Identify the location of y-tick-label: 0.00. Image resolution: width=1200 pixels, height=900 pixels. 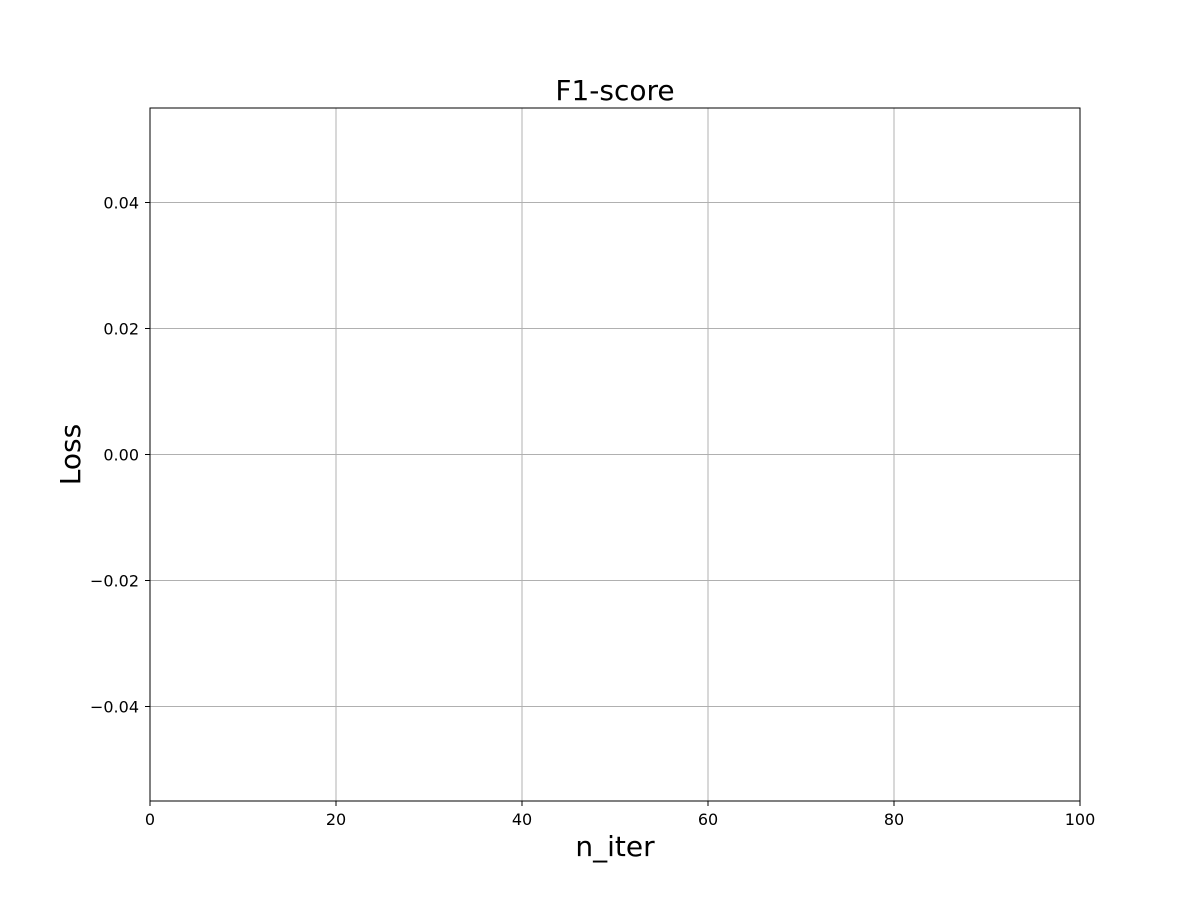
(121, 455).